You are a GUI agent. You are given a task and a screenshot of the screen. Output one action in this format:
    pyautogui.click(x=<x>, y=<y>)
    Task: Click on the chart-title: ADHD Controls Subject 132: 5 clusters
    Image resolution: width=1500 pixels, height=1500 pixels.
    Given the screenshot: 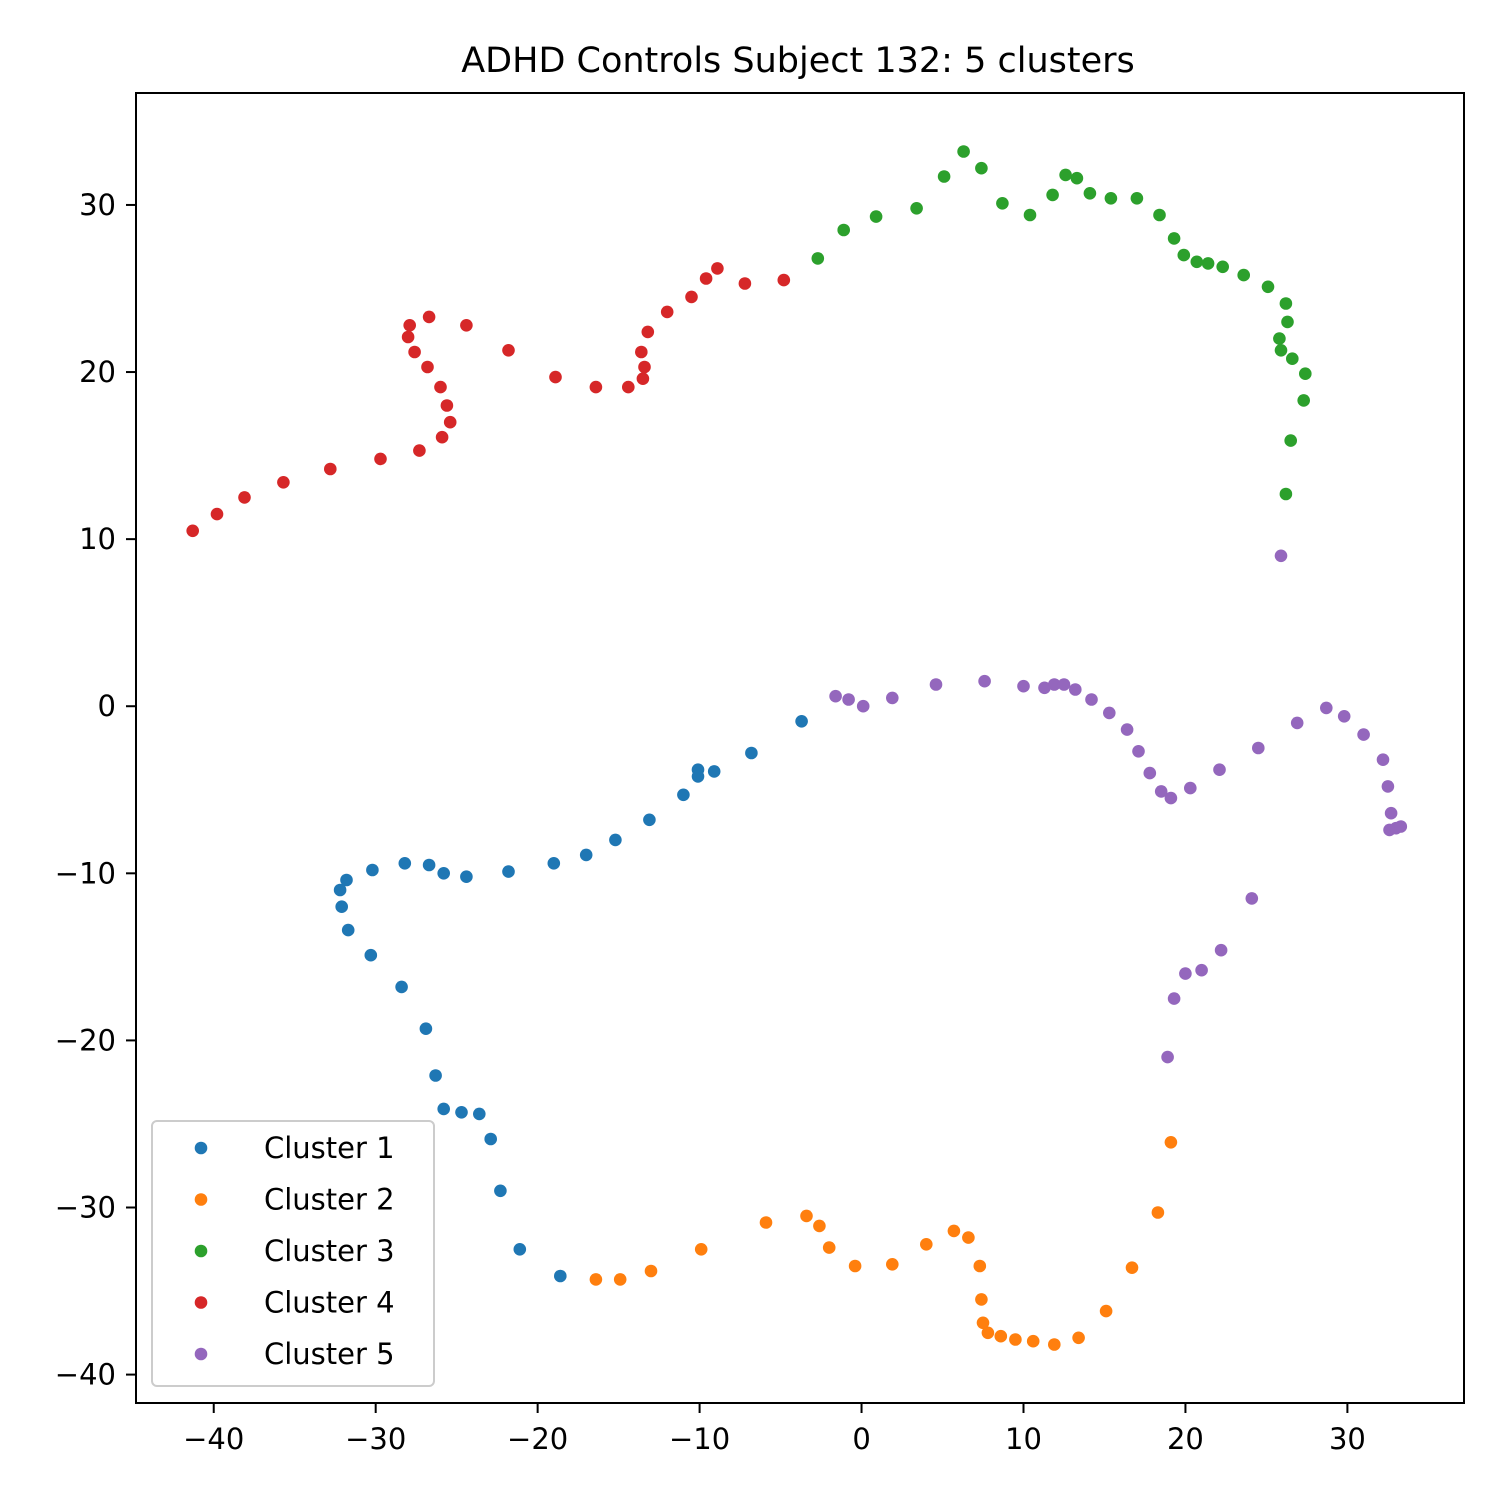 What is the action you would take?
    pyautogui.click(x=798, y=61)
    